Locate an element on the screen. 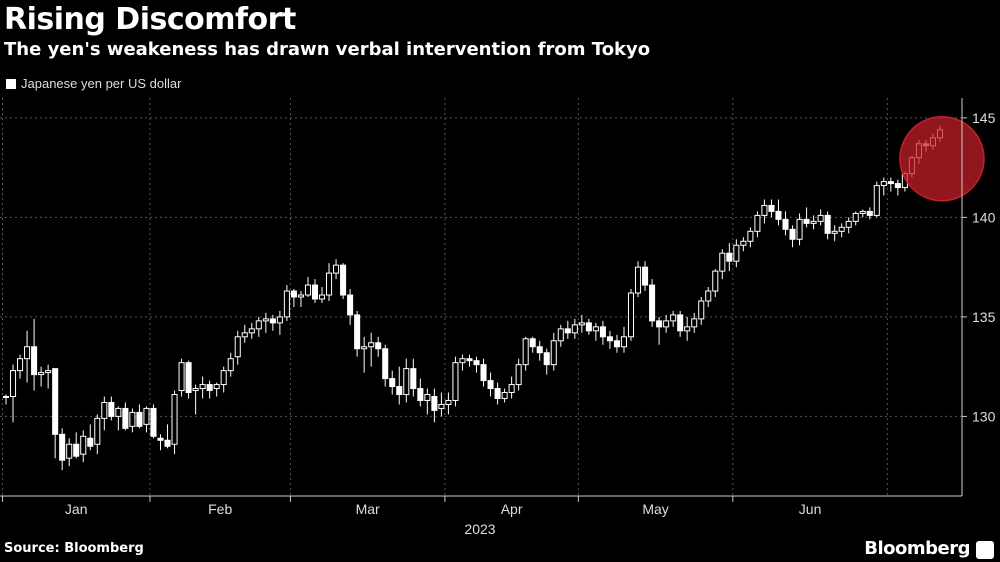 The image size is (1000, 562). legend: Japanese yen per US dollar is located at coordinates (93, 83).